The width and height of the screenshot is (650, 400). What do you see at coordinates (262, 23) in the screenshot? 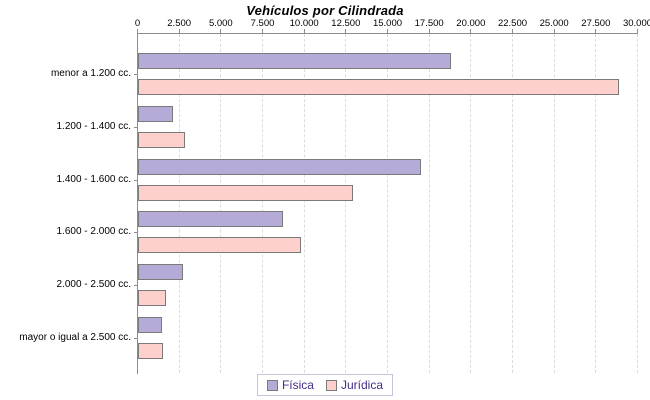
I see `x-tick-label: 7.500` at bounding box center [262, 23].